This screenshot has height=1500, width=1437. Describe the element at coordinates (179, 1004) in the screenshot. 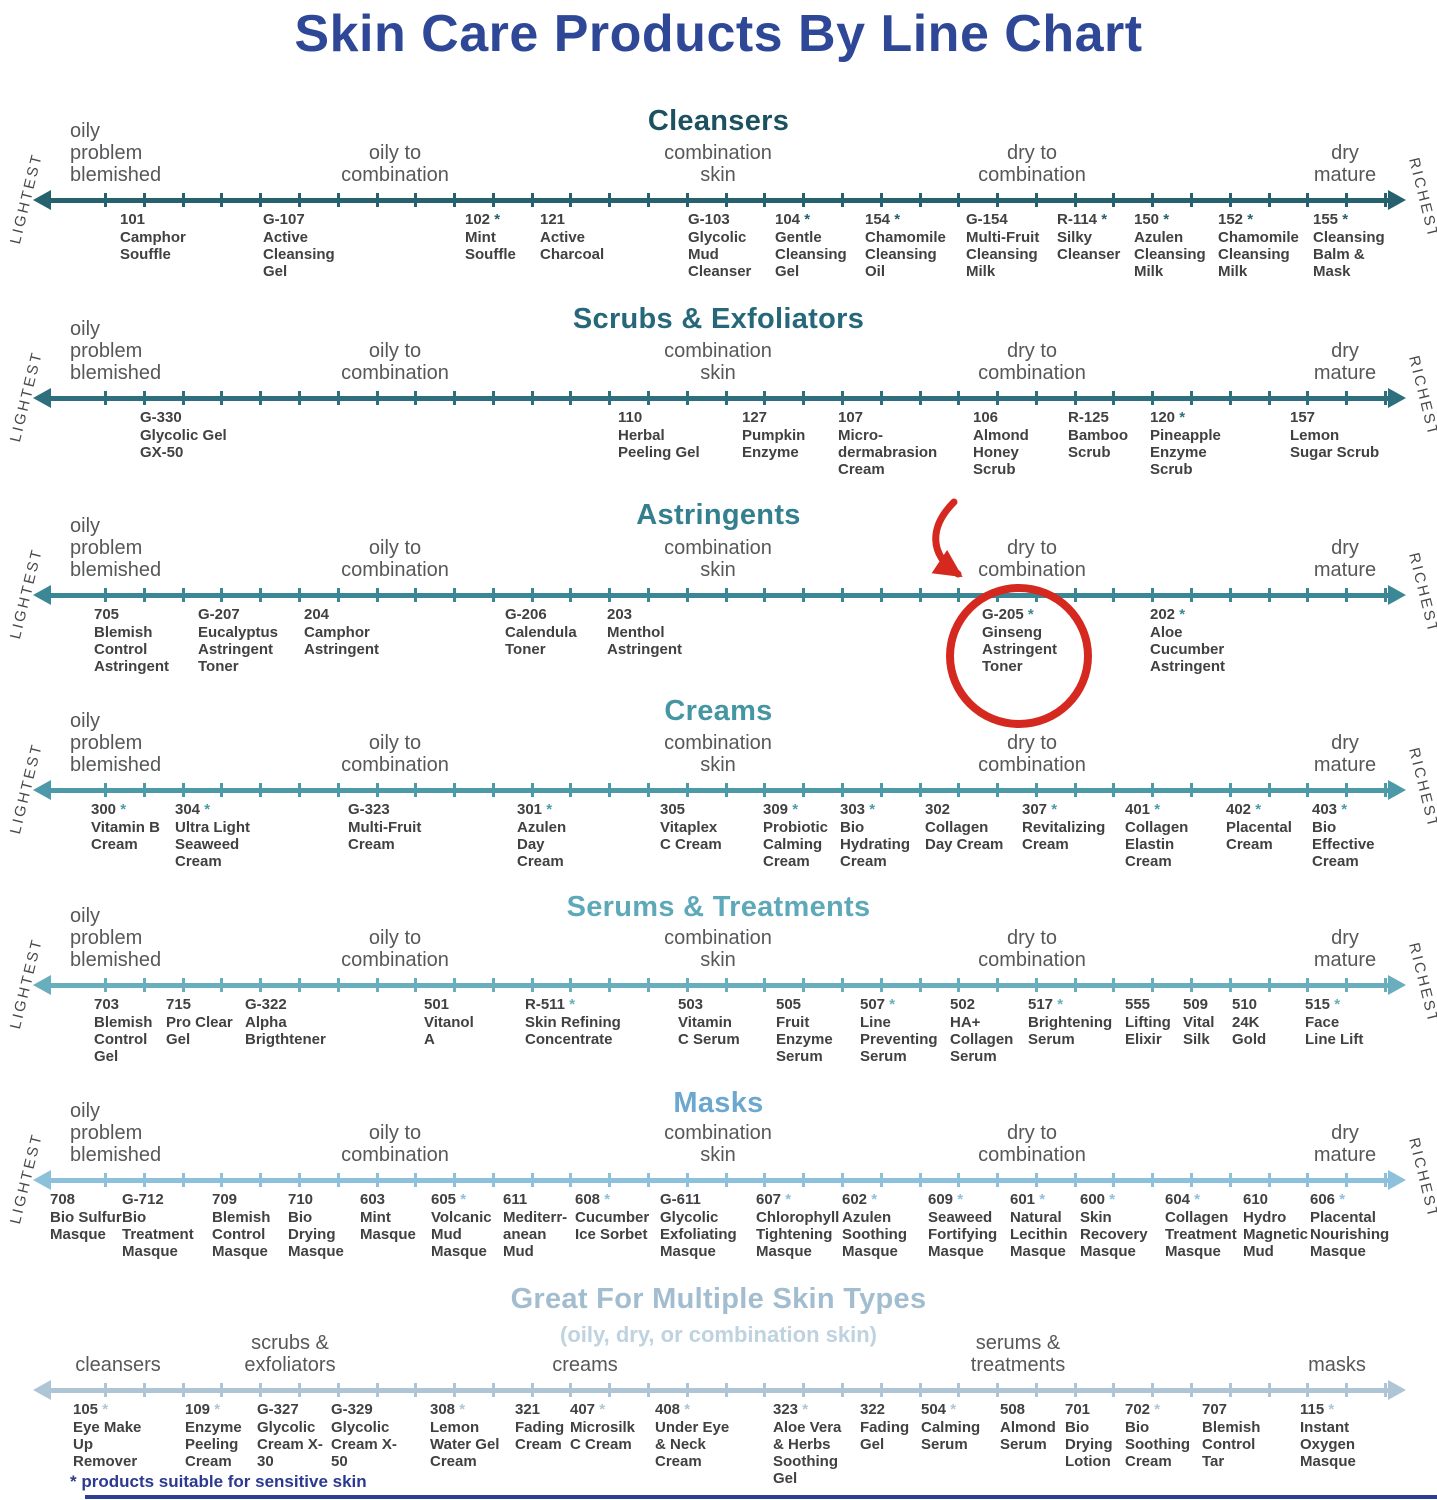

I see `product-code: 715` at that location.